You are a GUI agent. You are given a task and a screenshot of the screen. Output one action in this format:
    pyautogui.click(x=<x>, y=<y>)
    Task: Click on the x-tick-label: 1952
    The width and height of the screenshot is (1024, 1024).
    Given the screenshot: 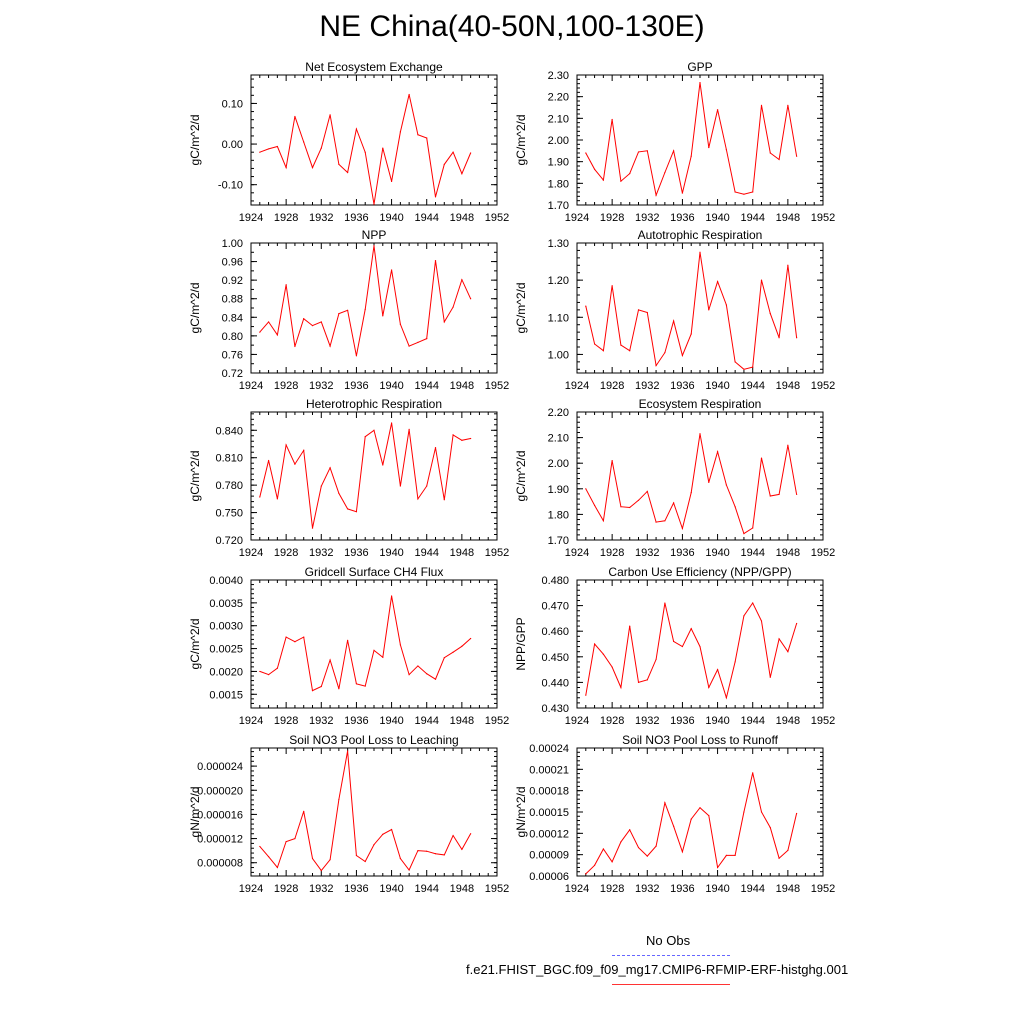 What is the action you would take?
    pyautogui.click(x=823, y=386)
    